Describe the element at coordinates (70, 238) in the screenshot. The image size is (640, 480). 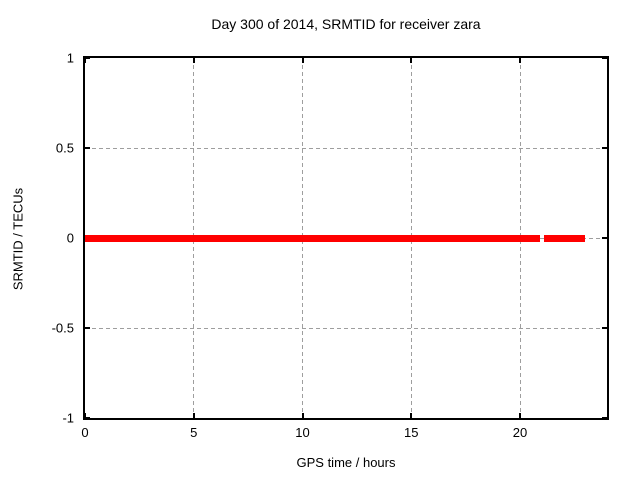
I see `y-tick-label: 0` at that location.